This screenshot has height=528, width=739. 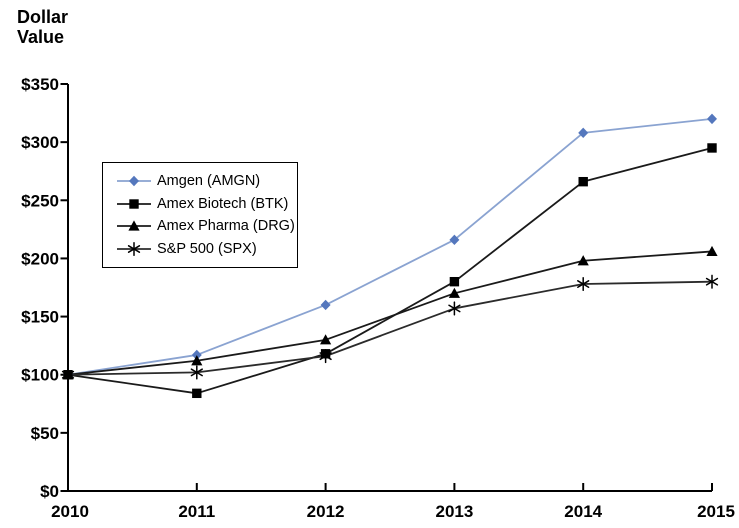 I want to click on legend-item: Amex Biotech (BTK), so click(x=206, y=204).